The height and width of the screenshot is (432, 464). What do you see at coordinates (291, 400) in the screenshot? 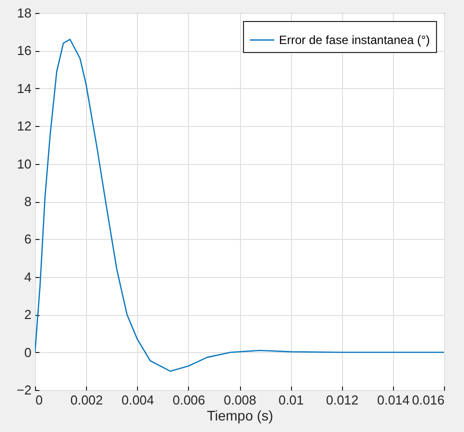
I see `x-tick-label: 0.01` at bounding box center [291, 400].